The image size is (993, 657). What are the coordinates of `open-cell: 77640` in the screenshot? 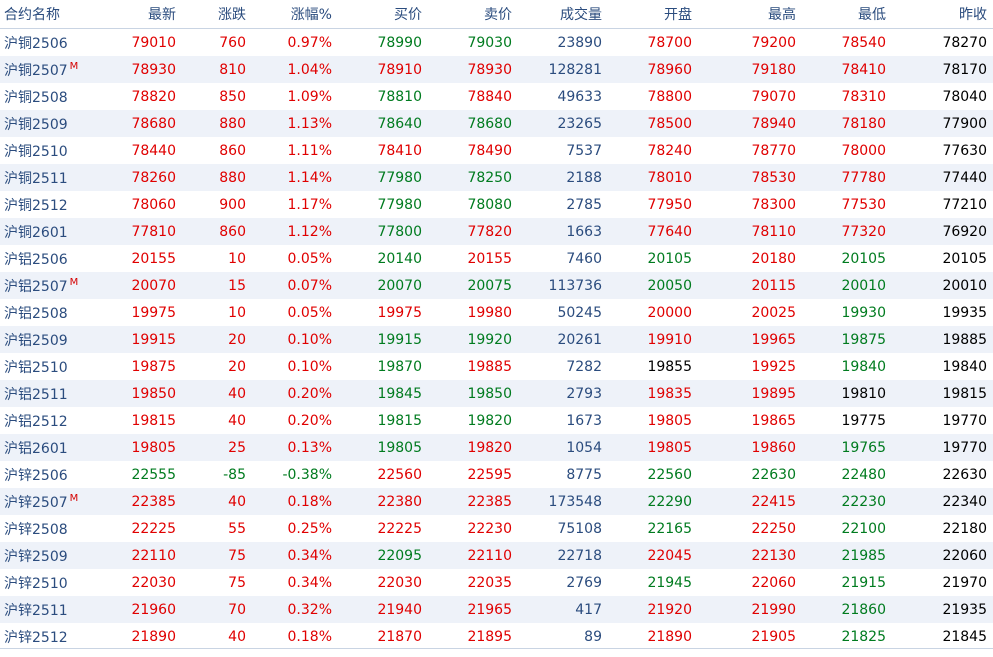 It's located at (653, 231).